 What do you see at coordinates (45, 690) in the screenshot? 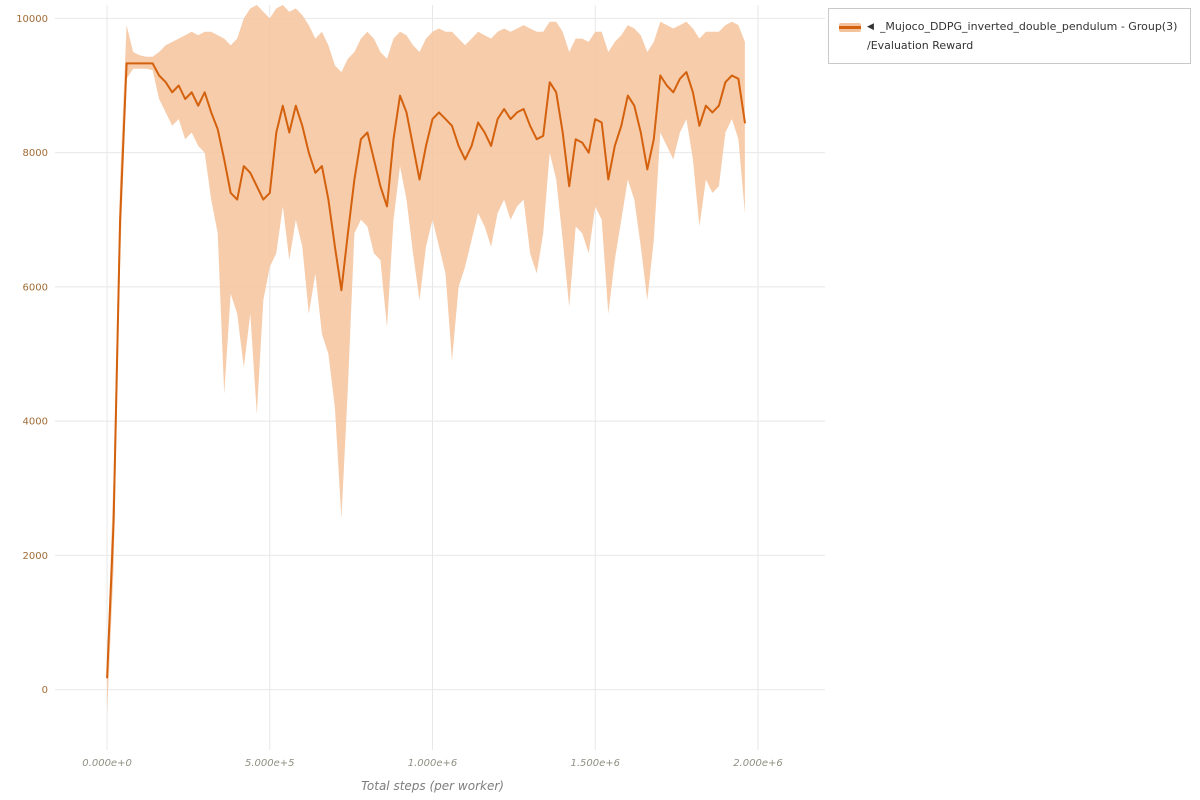
I see `y-tick-label: 0` at bounding box center [45, 690].